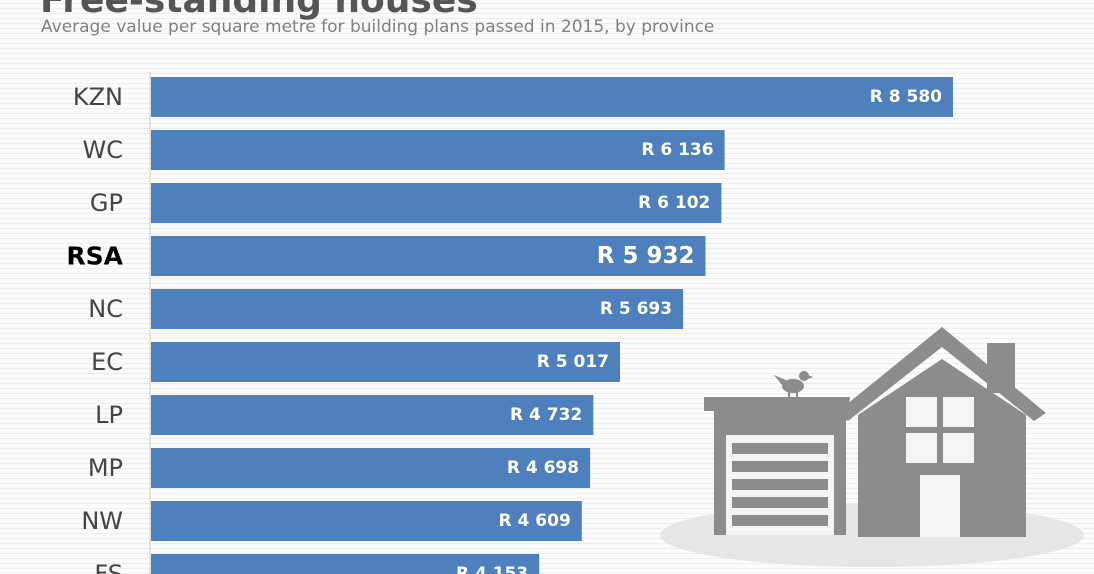 This screenshot has height=574, width=1094. What do you see at coordinates (108, 567) in the screenshot?
I see `category-label-fs: FS` at bounding box center [108, 567].